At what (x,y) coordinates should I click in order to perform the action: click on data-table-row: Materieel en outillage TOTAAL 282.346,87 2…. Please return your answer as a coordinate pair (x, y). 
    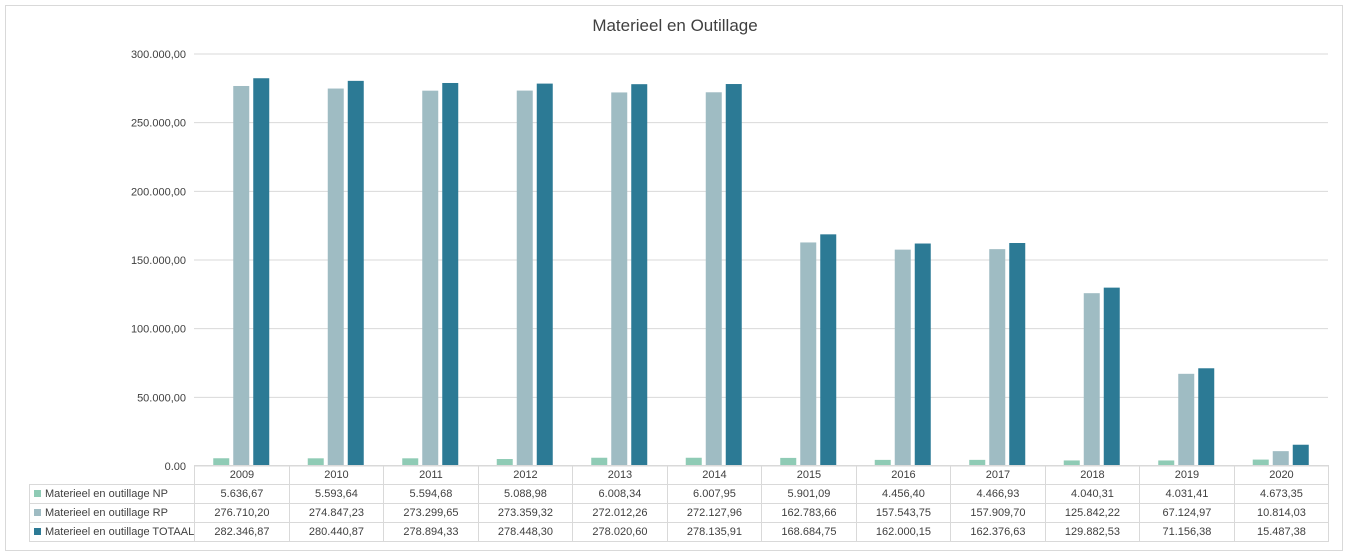
    Looking at the image, I should click on (679, 532).